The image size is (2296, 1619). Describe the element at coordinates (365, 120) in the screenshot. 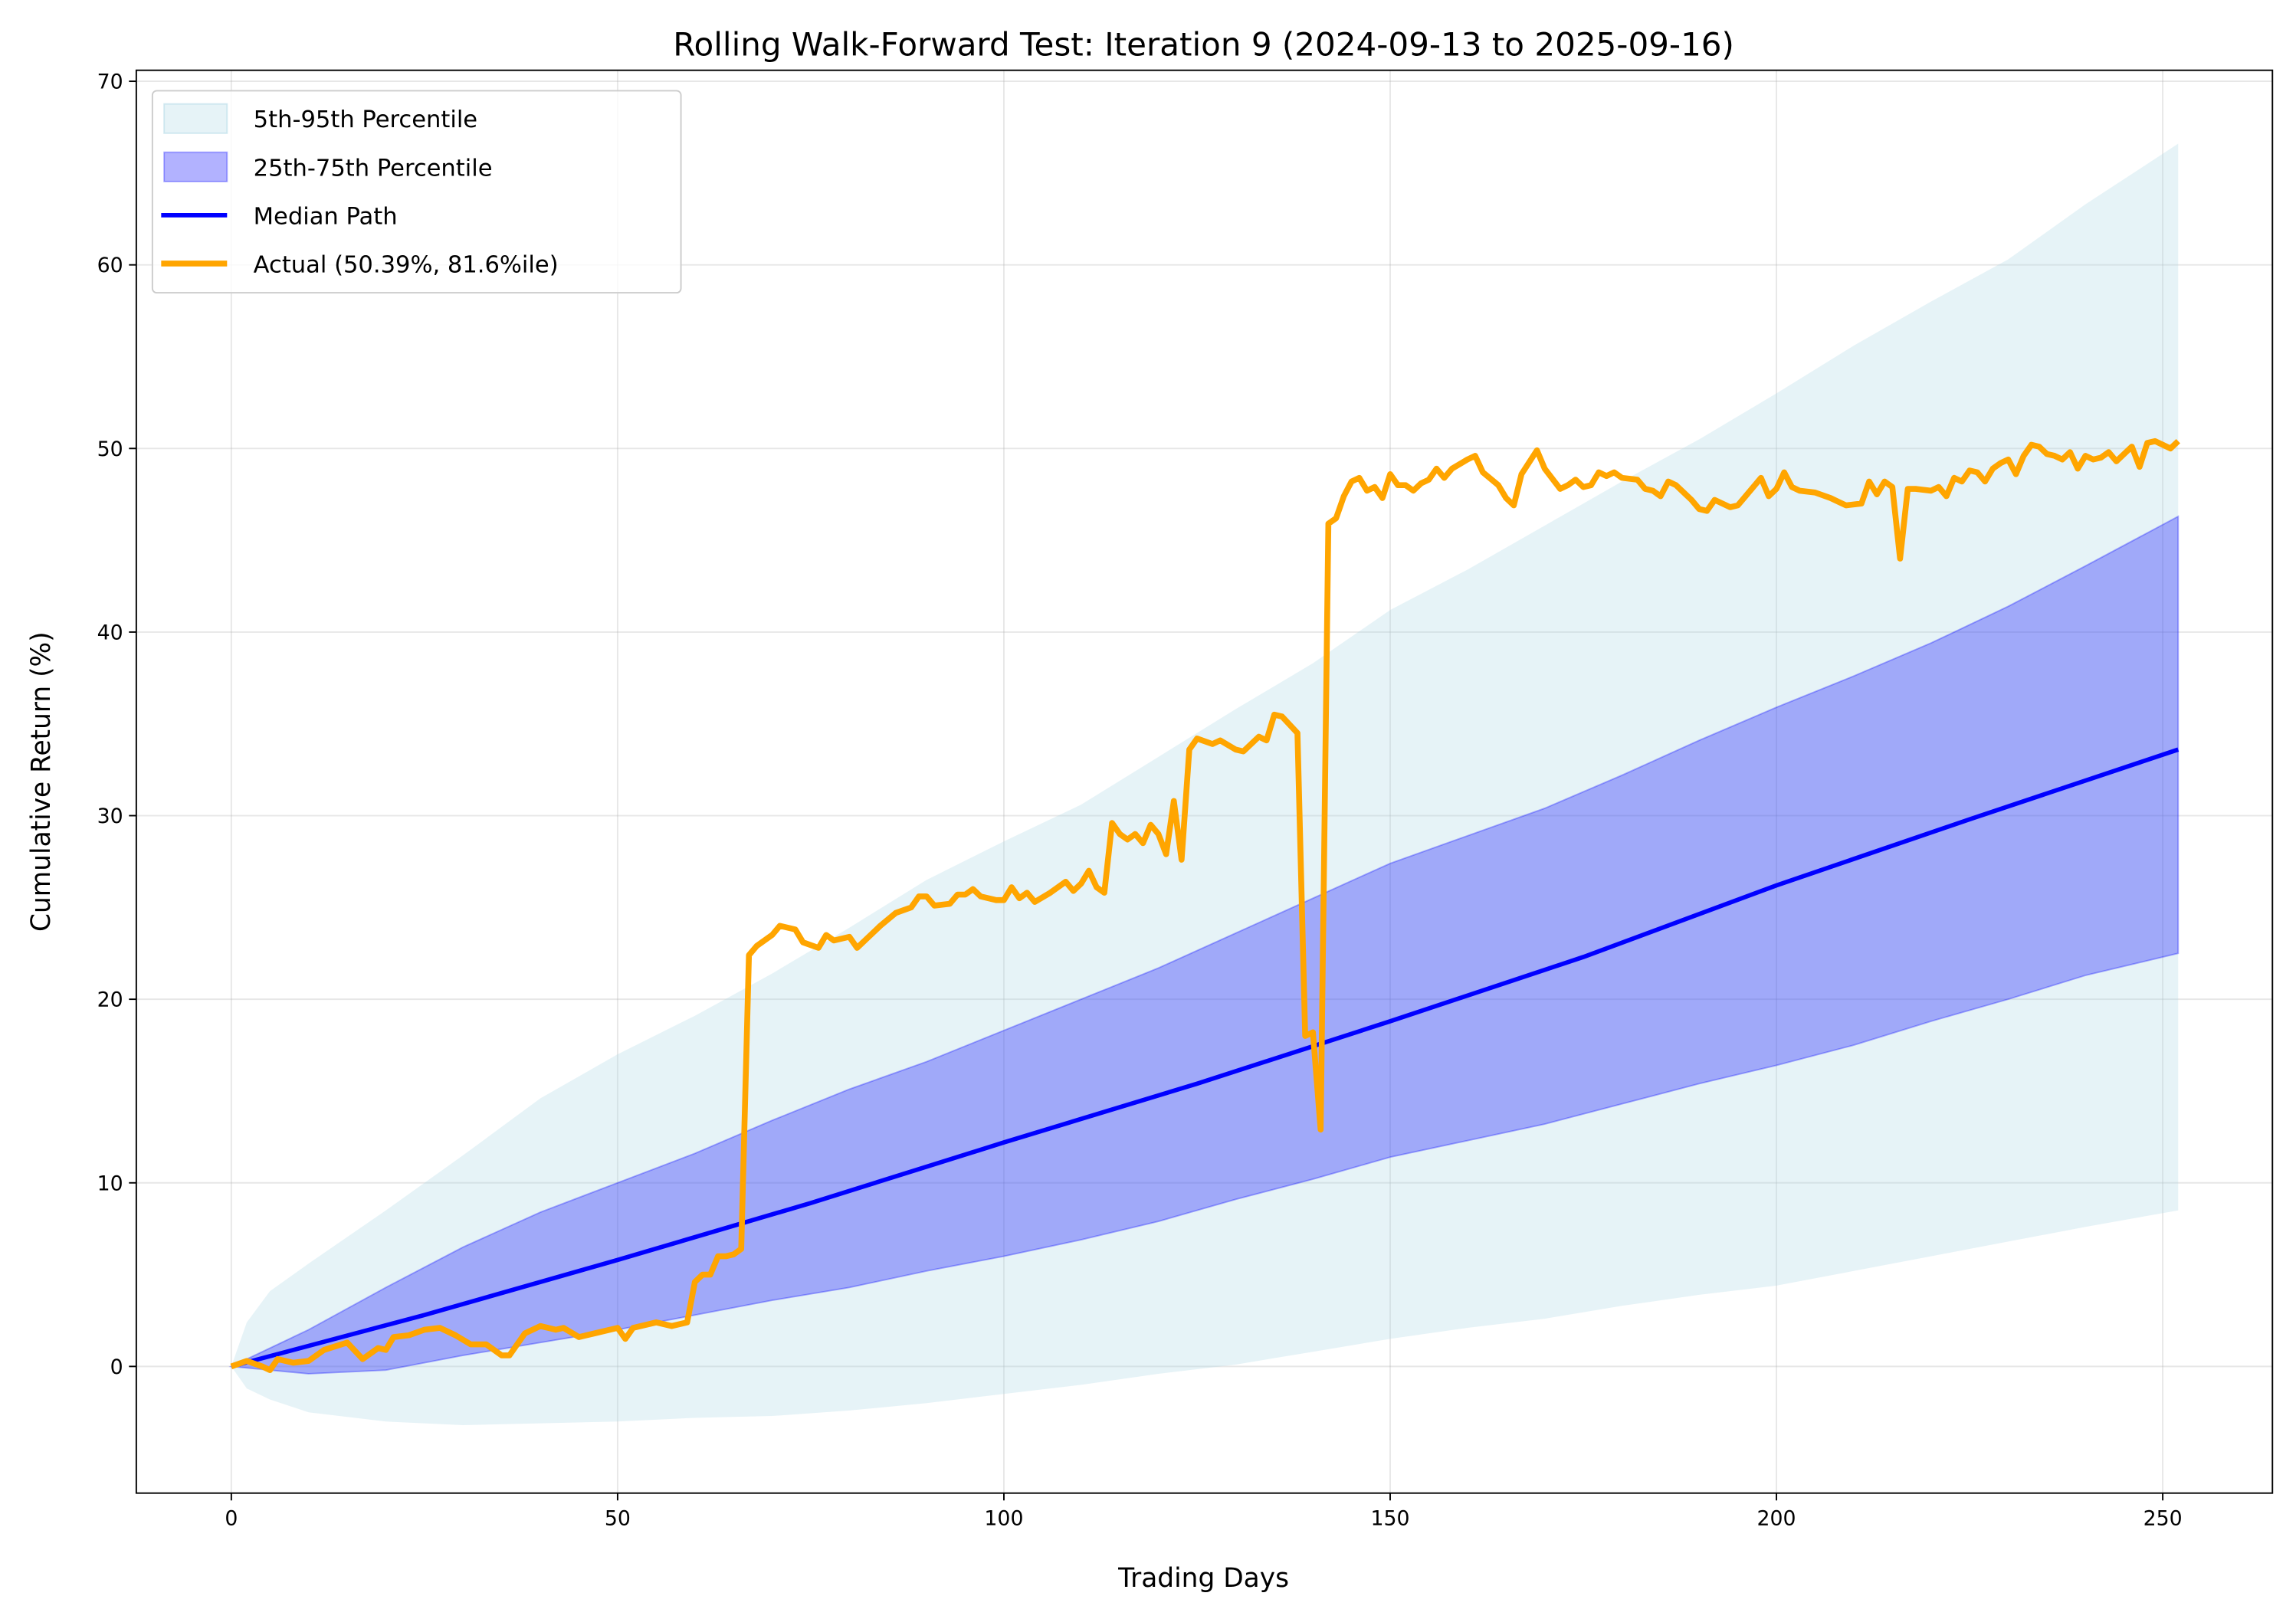

I see `legend-label-5-95: 5th-95th Percentile` at that location.